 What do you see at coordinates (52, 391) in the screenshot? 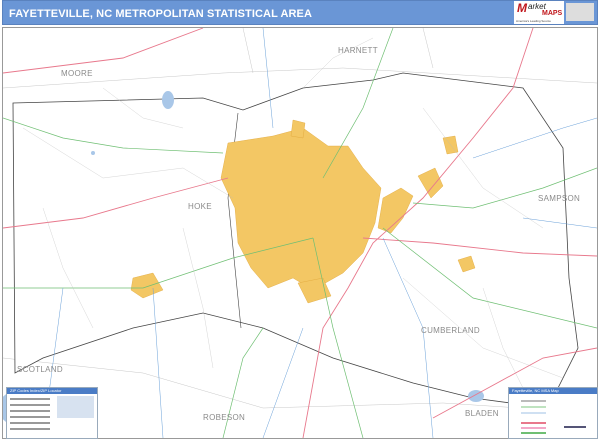
I see `zip-index-title: ZIP Codes Index/ZIP Locator` at bounding box center [52, 391].